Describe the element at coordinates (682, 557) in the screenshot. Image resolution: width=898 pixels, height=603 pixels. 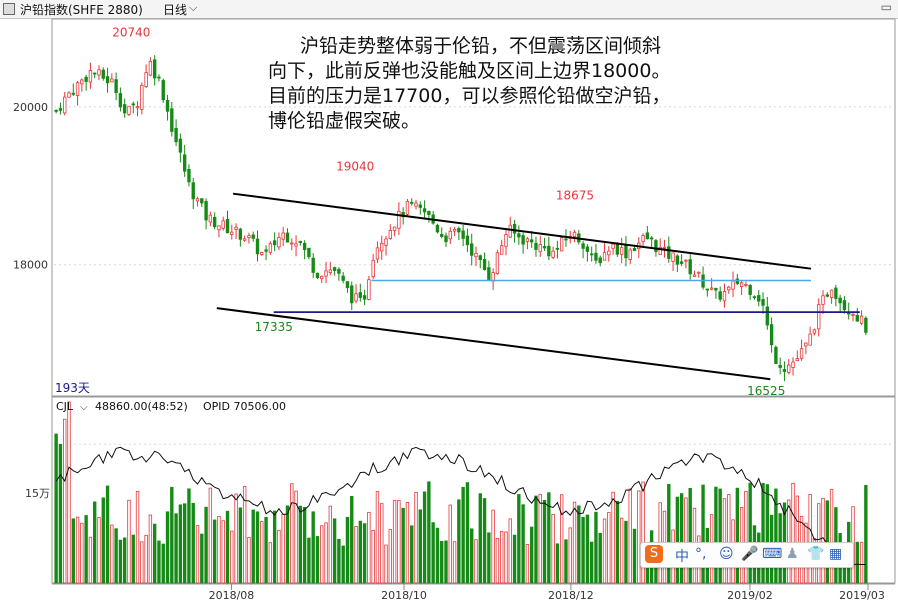
I see `ime-mode-icon: 中` at that location.